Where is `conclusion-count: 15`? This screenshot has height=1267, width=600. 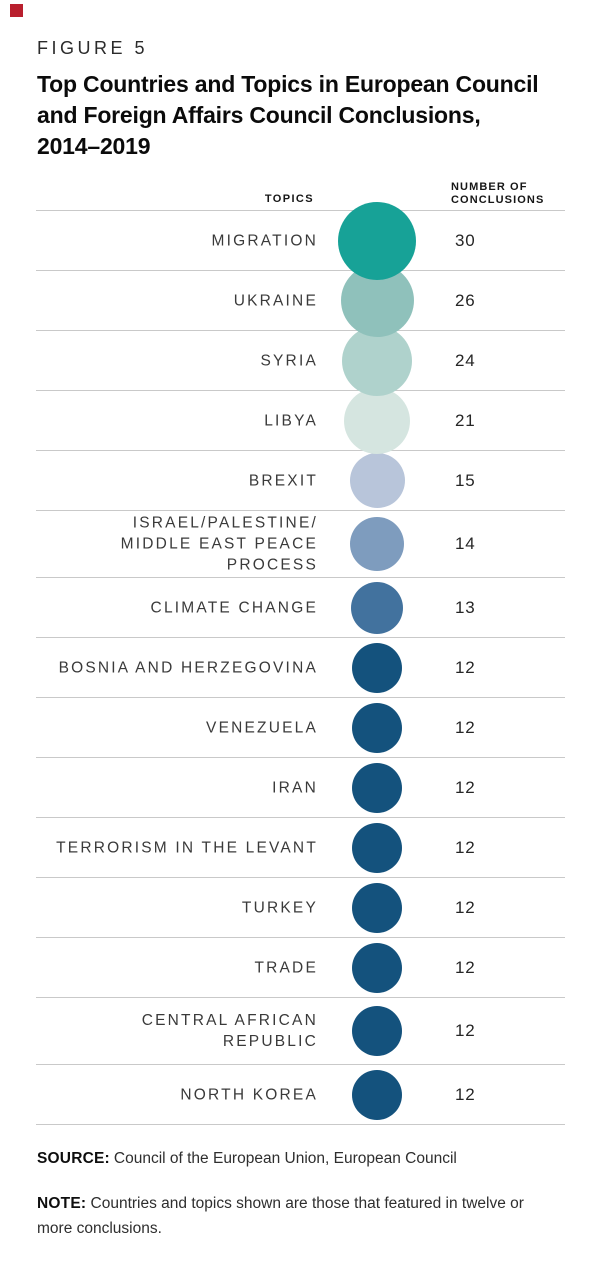
conclusion-count: 15 is located at coordinates (465, 480).